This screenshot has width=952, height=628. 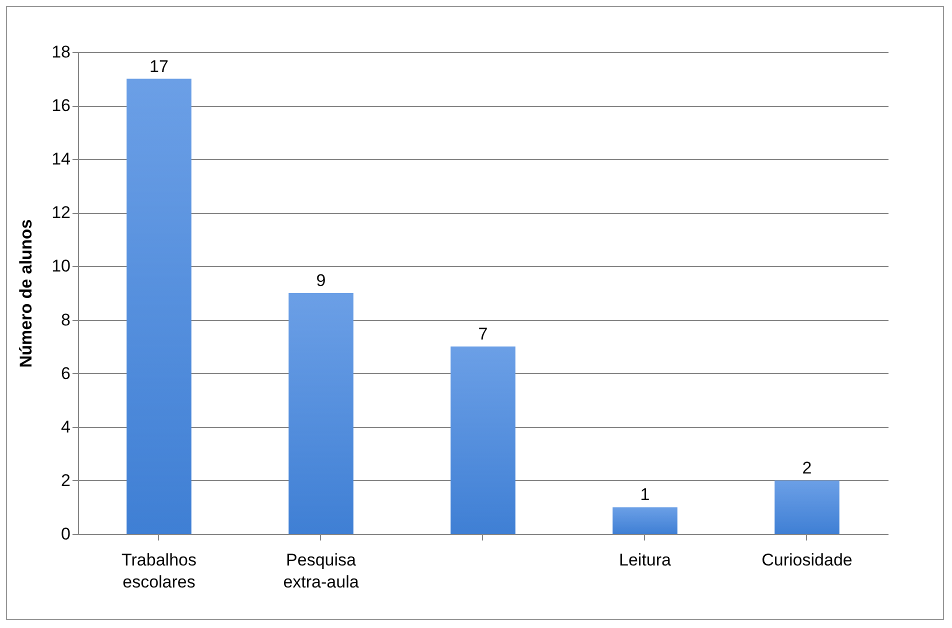 What do you see at coordinates (807, 560) in the screenshot?
I see `x-tick-label: Curiosidade` at bounding box center [807, 560].